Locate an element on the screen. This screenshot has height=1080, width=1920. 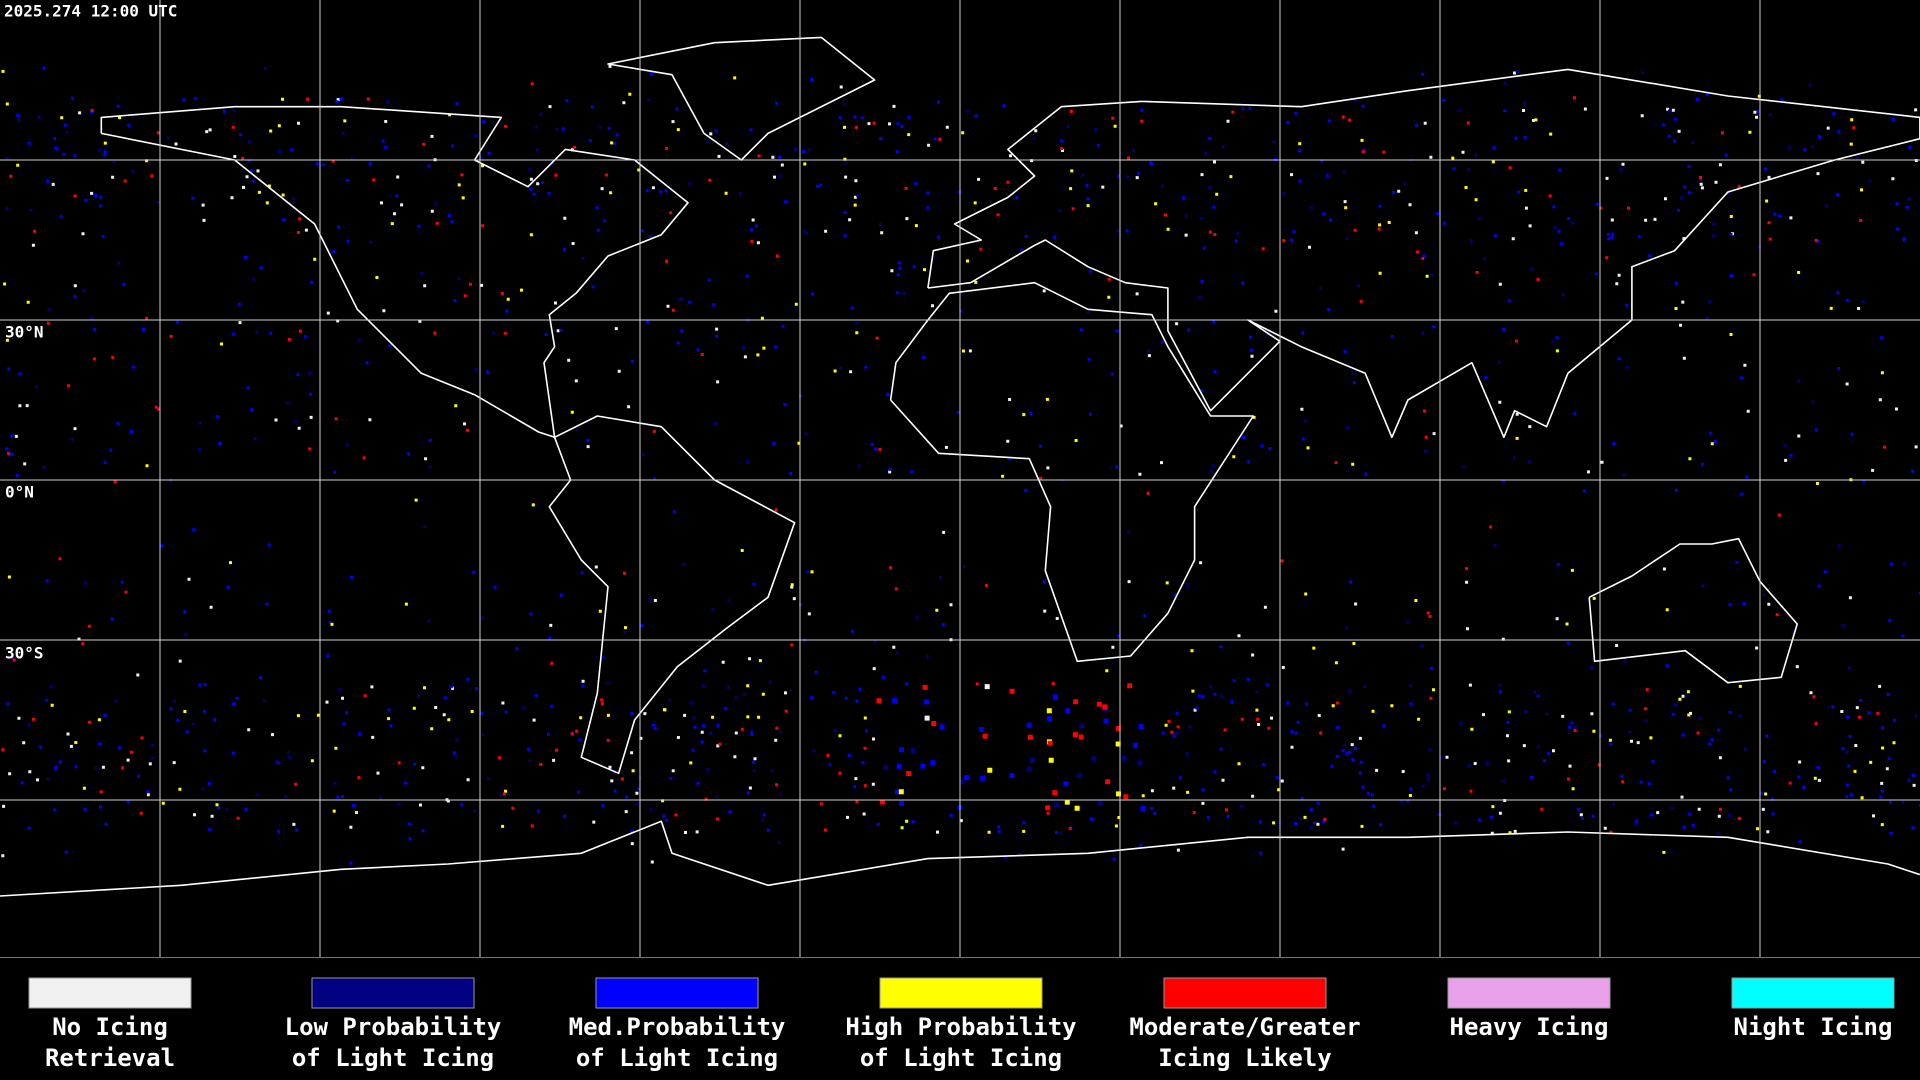
legend-label: Med.Probability is located at coordinates (677, 1027).